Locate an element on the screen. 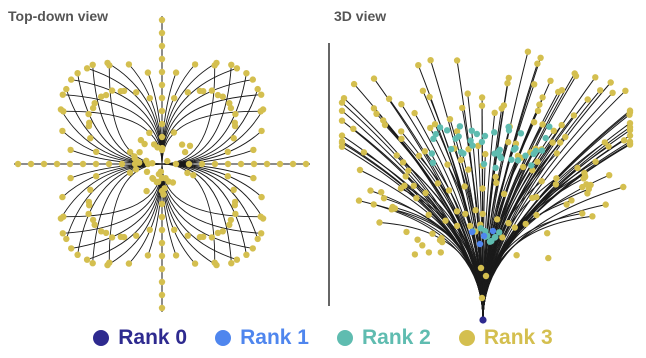 This screenshot has width=646, height=358. legend-item-rank-2: Rank 2 is located at coordinates (384, 338).